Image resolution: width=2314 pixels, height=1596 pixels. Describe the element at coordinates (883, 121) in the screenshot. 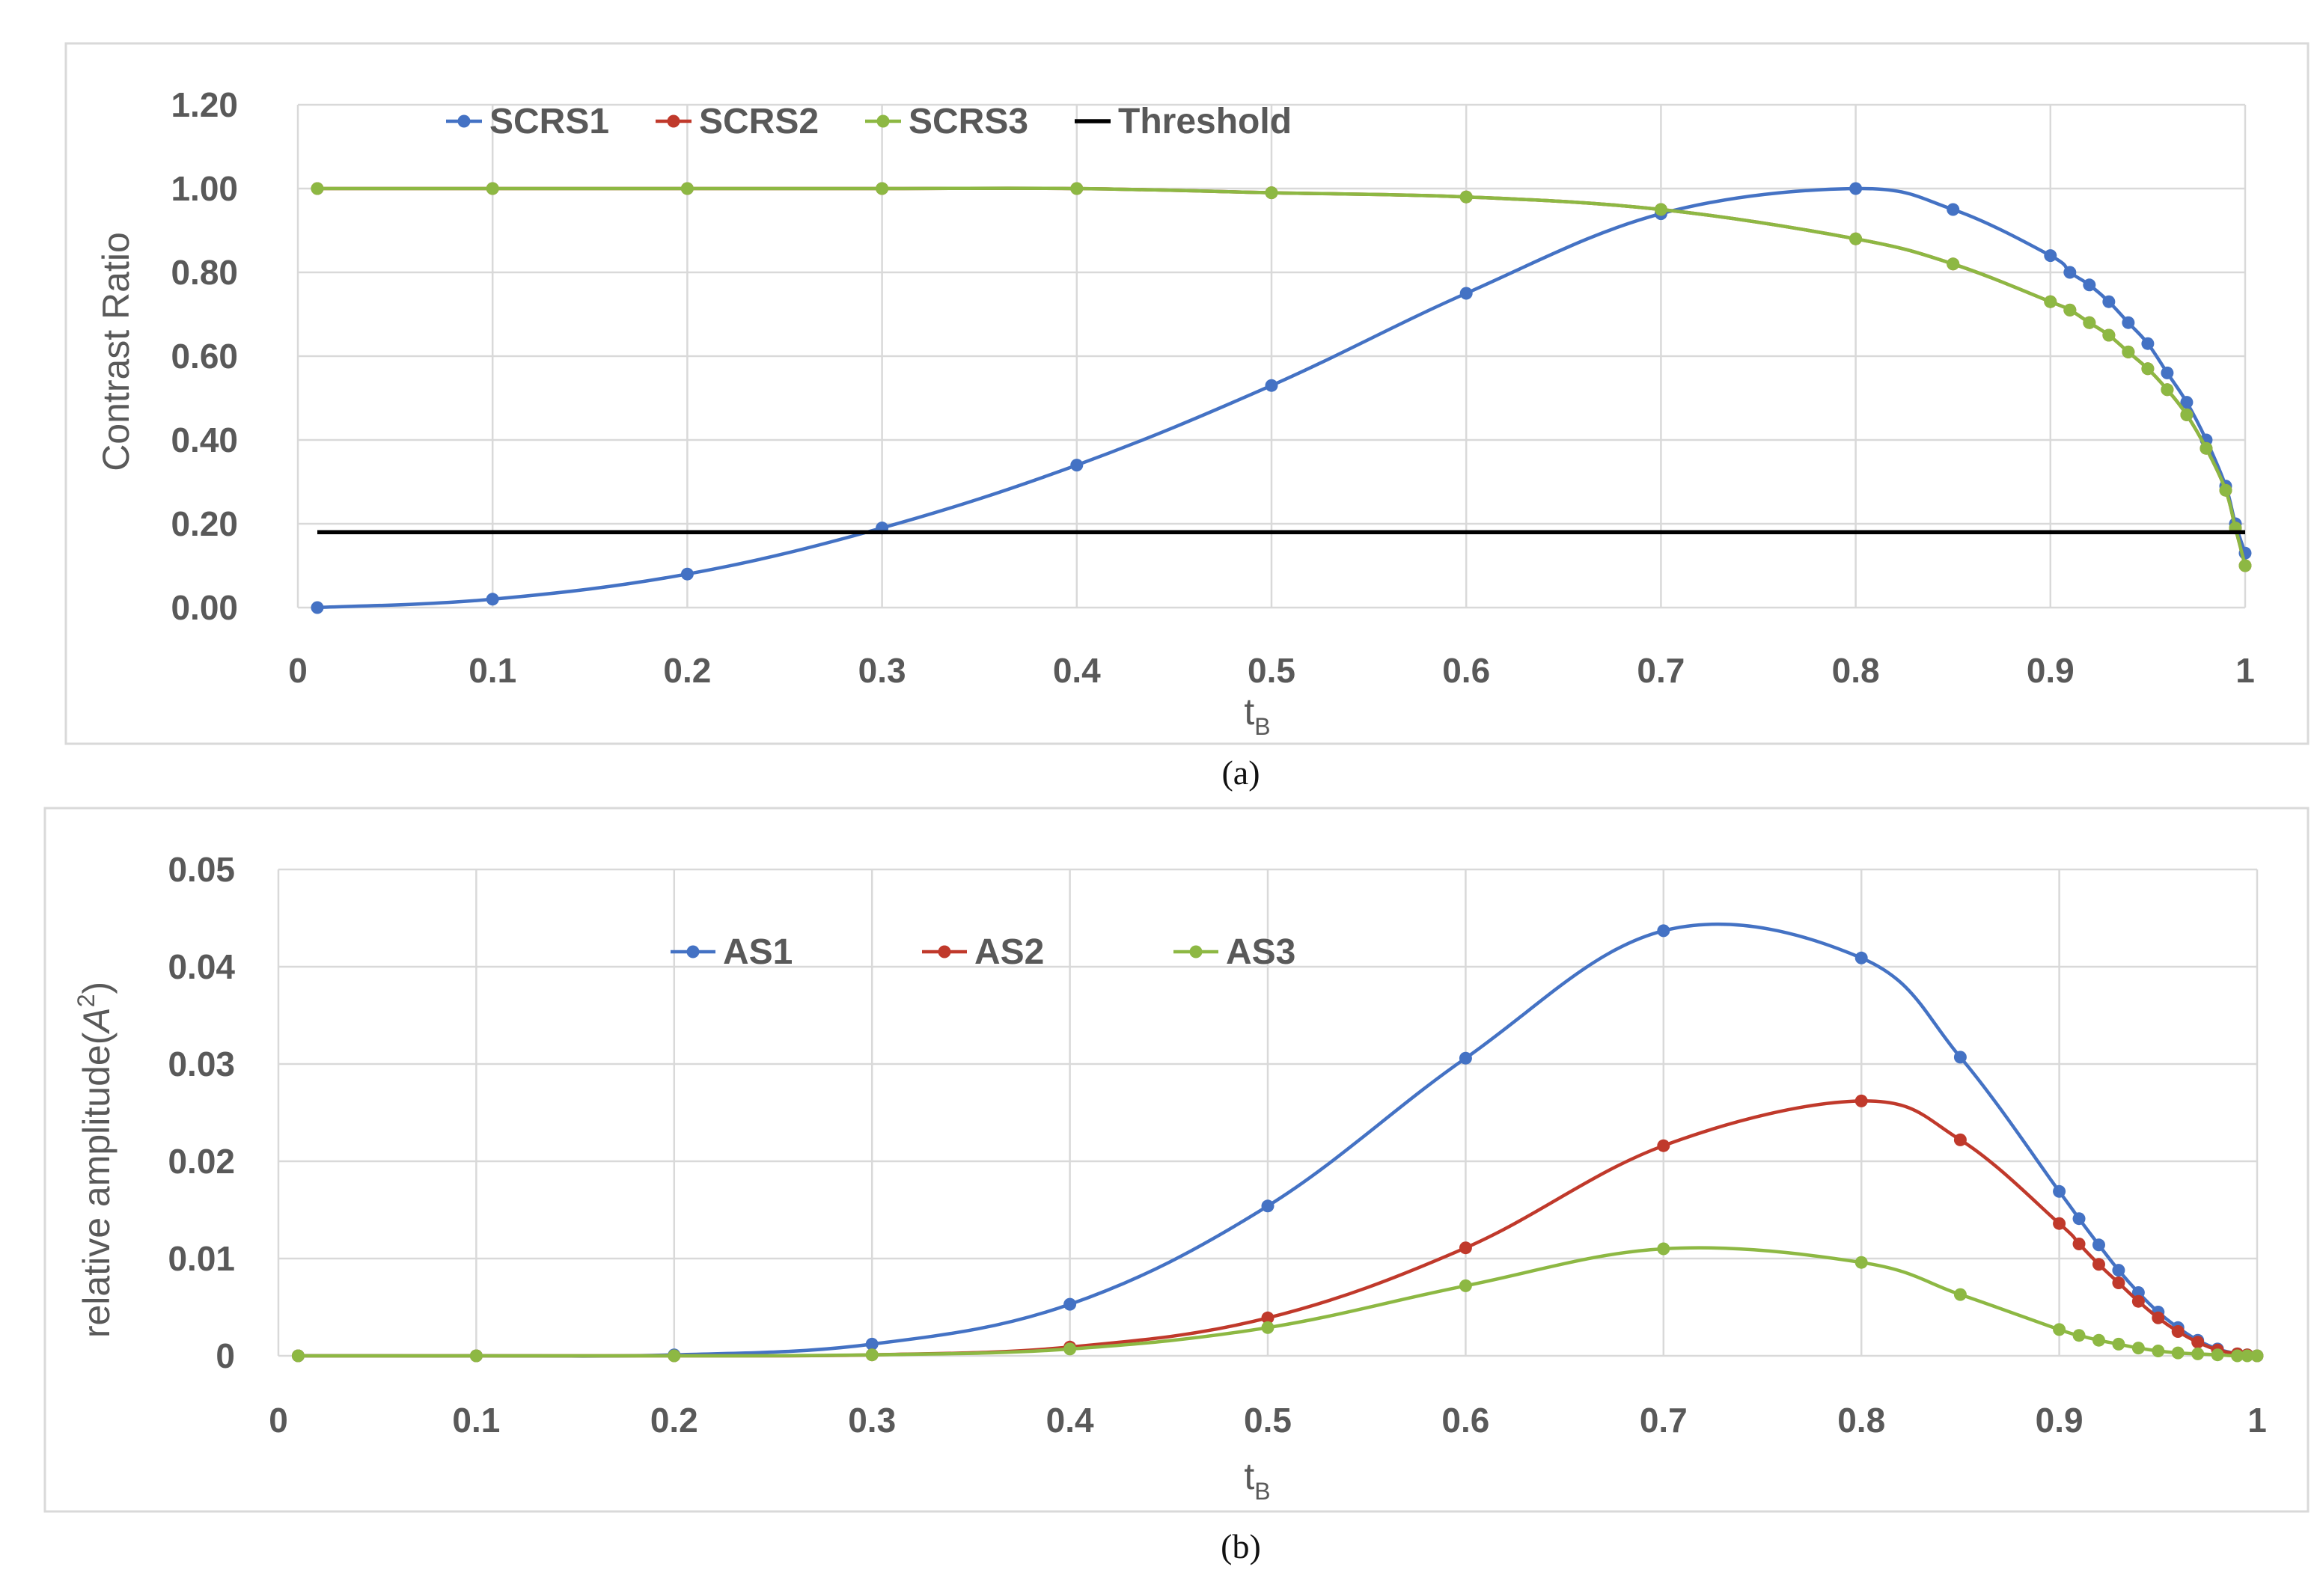

I see `legend-marker-scrs3` at that location.